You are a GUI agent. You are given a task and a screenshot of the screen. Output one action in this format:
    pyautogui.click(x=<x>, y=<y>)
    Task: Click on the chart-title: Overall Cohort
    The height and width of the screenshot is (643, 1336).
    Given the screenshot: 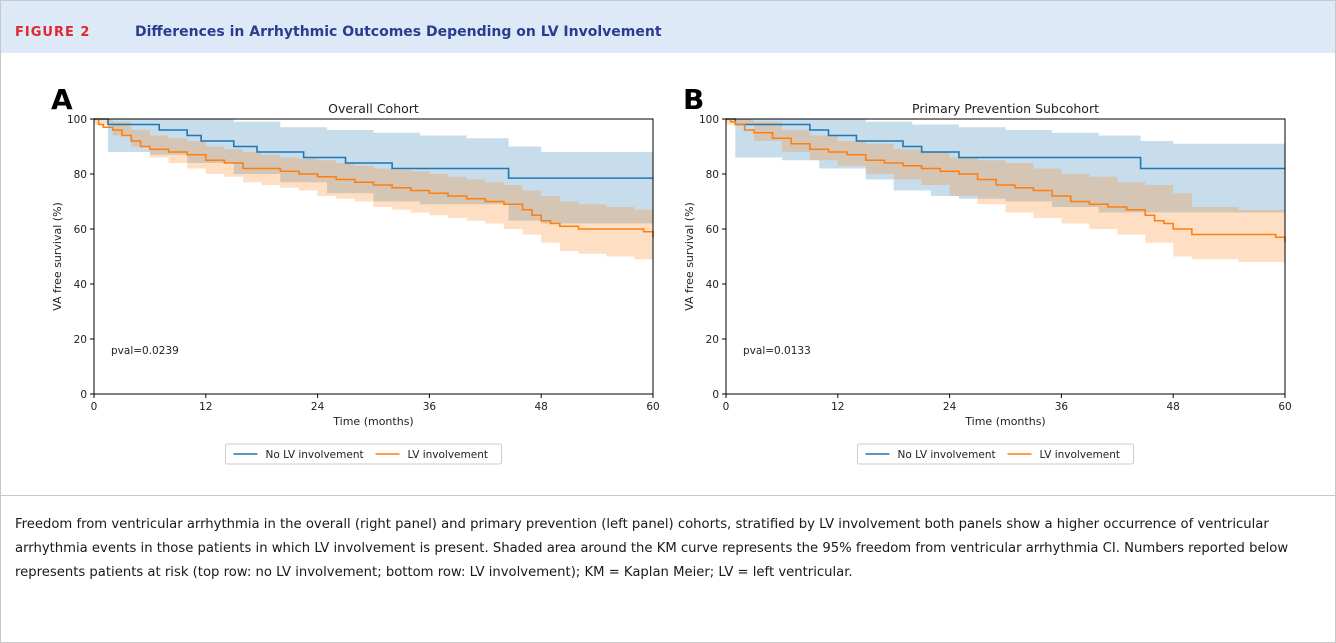 What is the action you would take?
    pyautogui.click(x=373, y=108)
    